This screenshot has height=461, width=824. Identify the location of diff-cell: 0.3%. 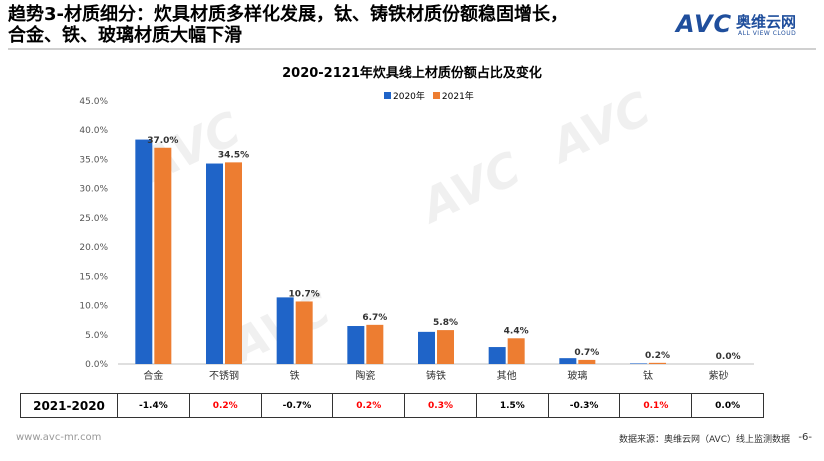
(441, 405).